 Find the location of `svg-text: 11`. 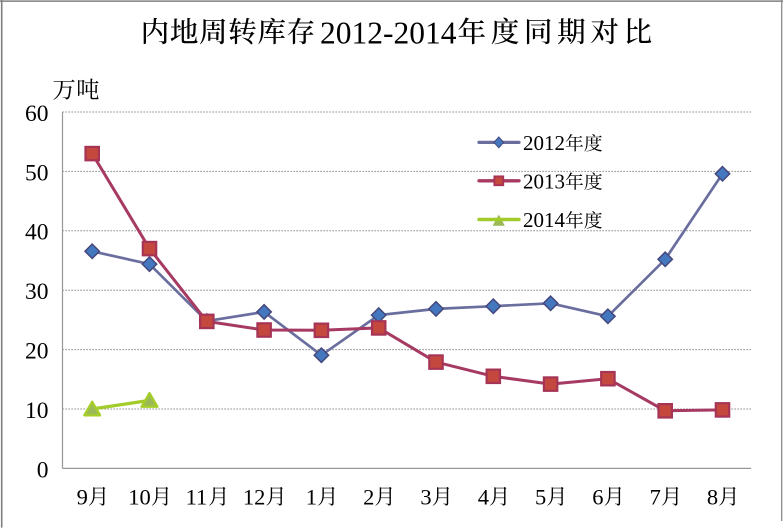

svg-text: 11 is located at coordinates (197, 497).